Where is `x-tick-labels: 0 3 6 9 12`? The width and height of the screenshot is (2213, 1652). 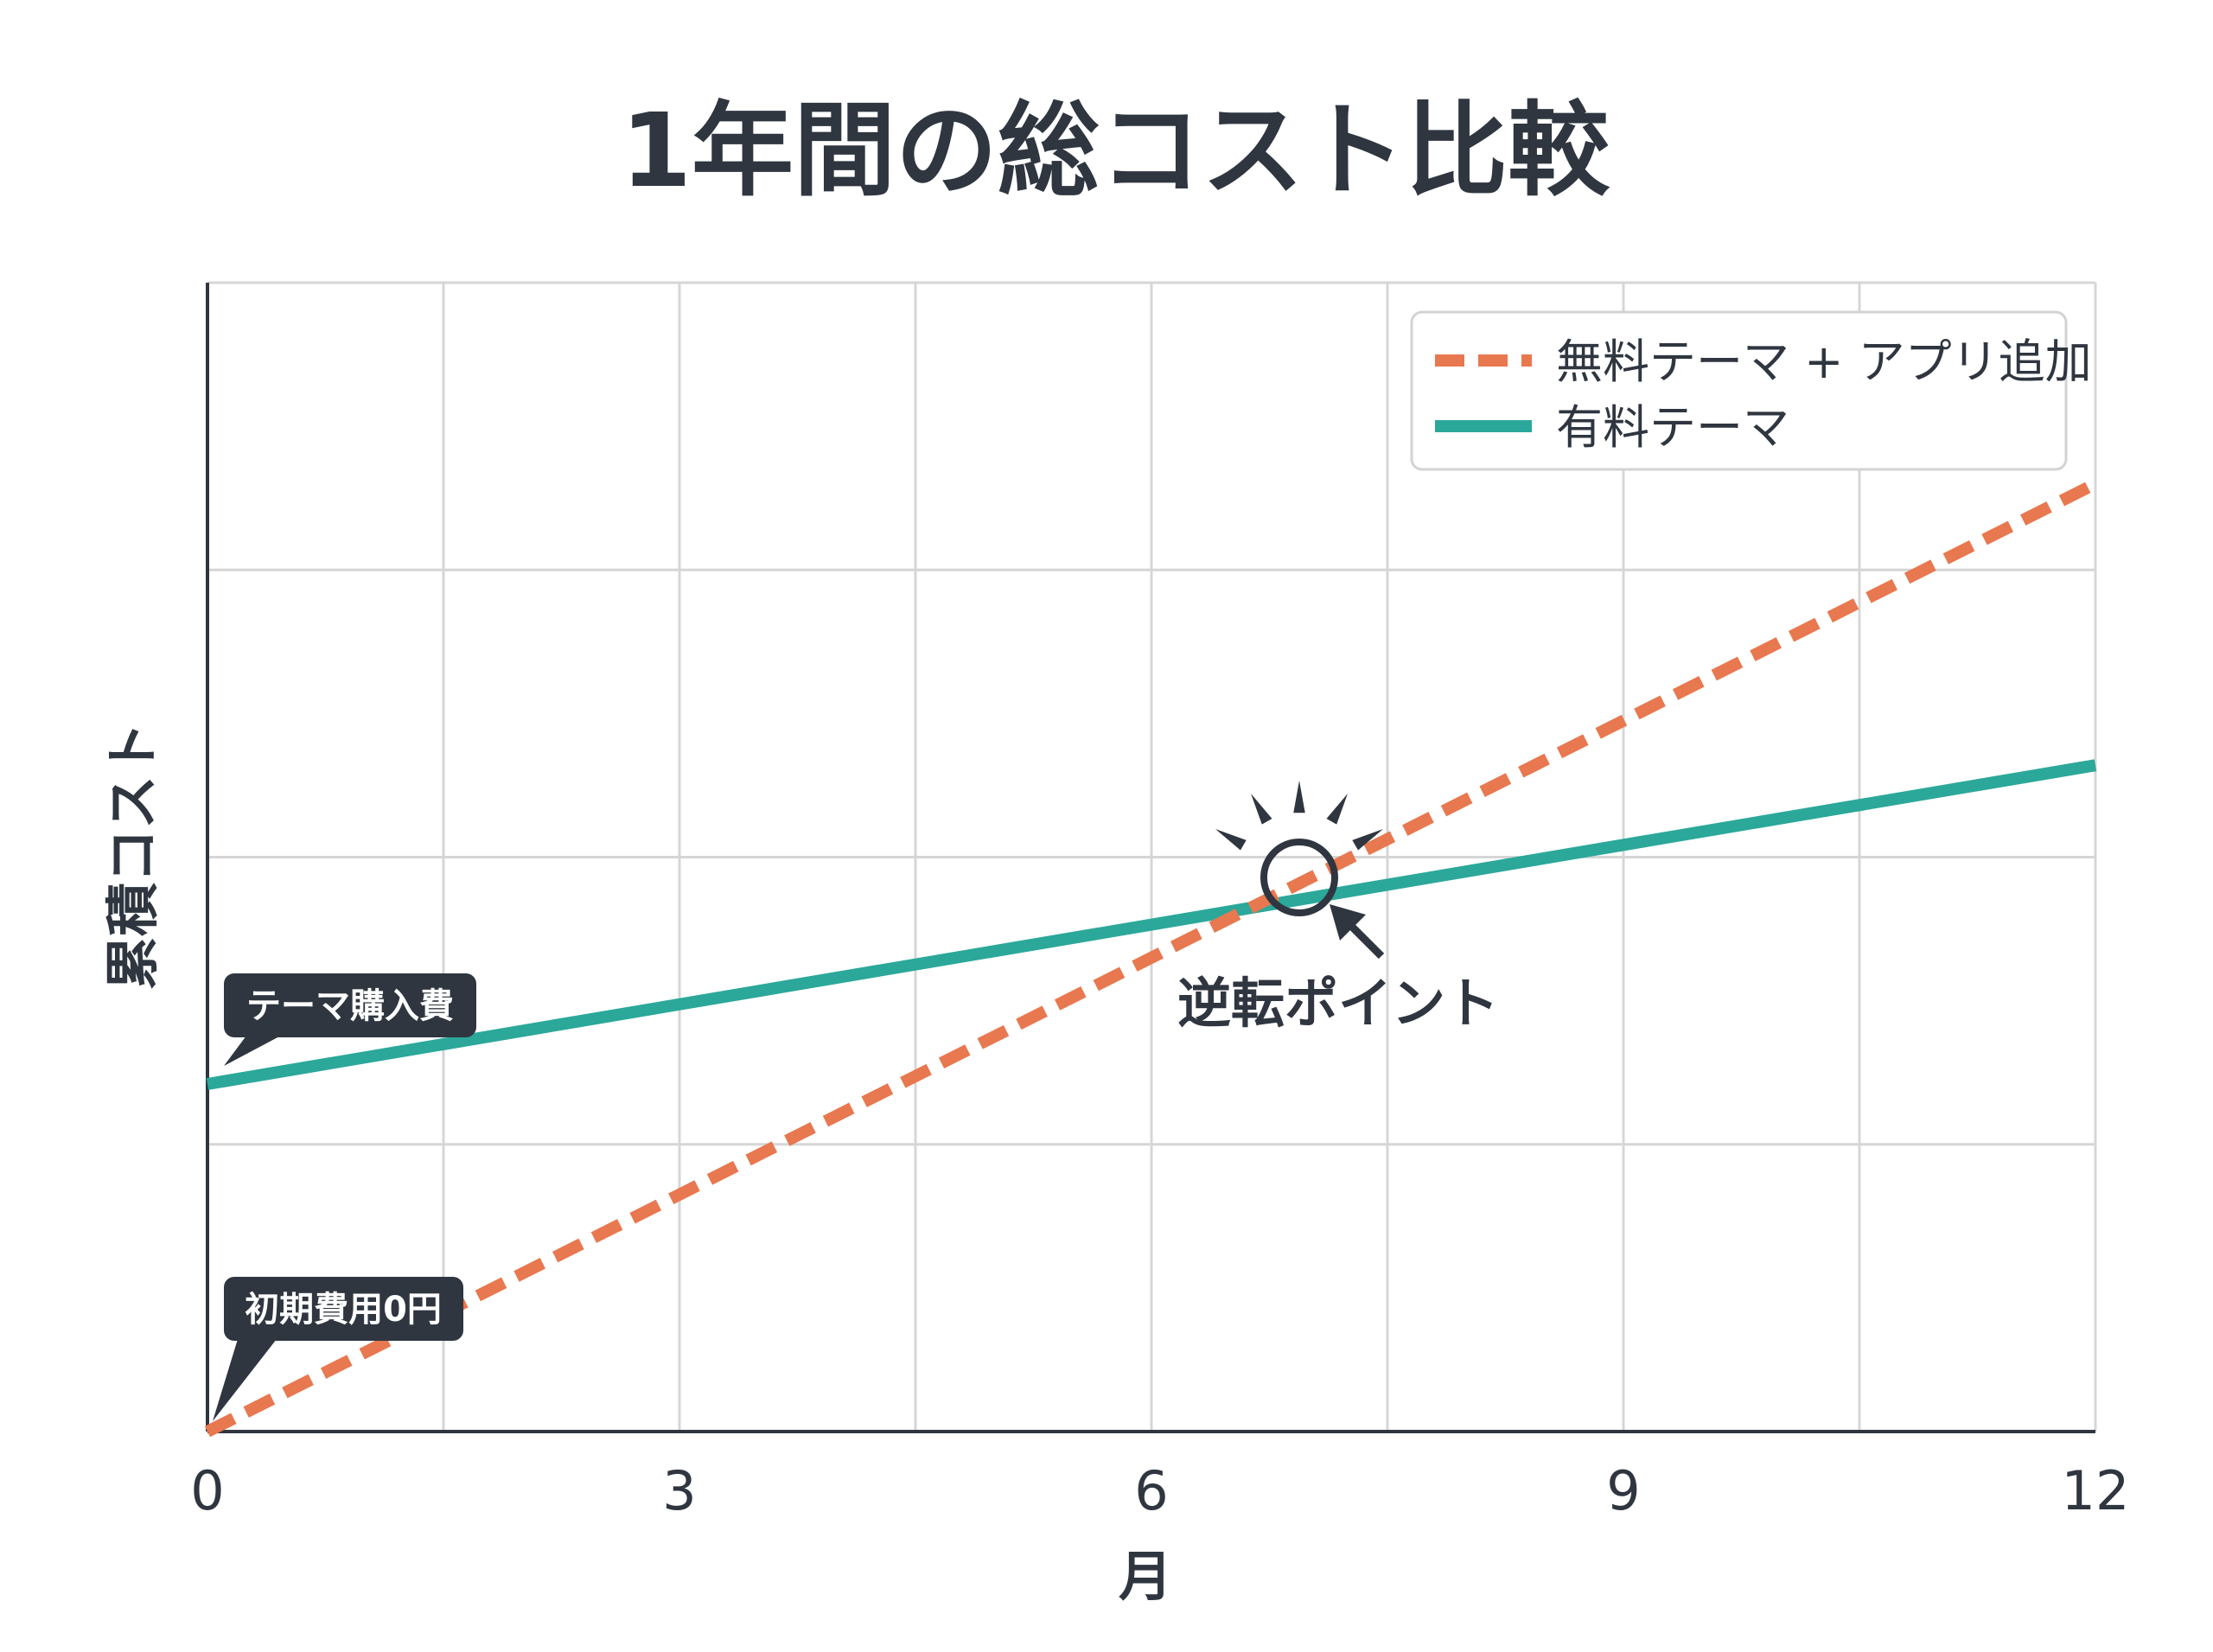 x-tick-labels: 0 3 6 9 12 is located at coordinates (1159, 1491).